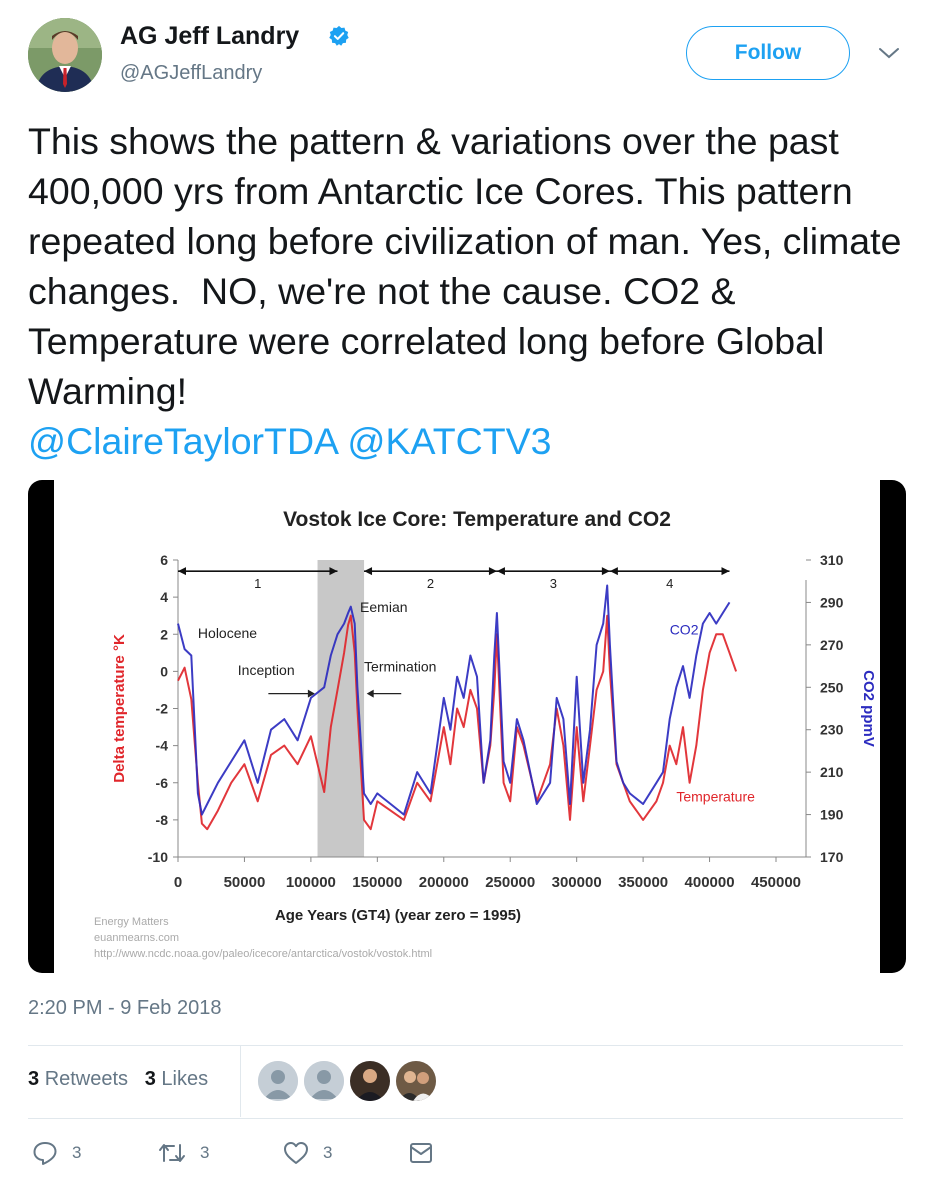 The image size is (941, 1200). Describe the element at coordinates (868, 708) in the screenshot. I see `y-axis-label-right: CO2 ppmV` at that location.